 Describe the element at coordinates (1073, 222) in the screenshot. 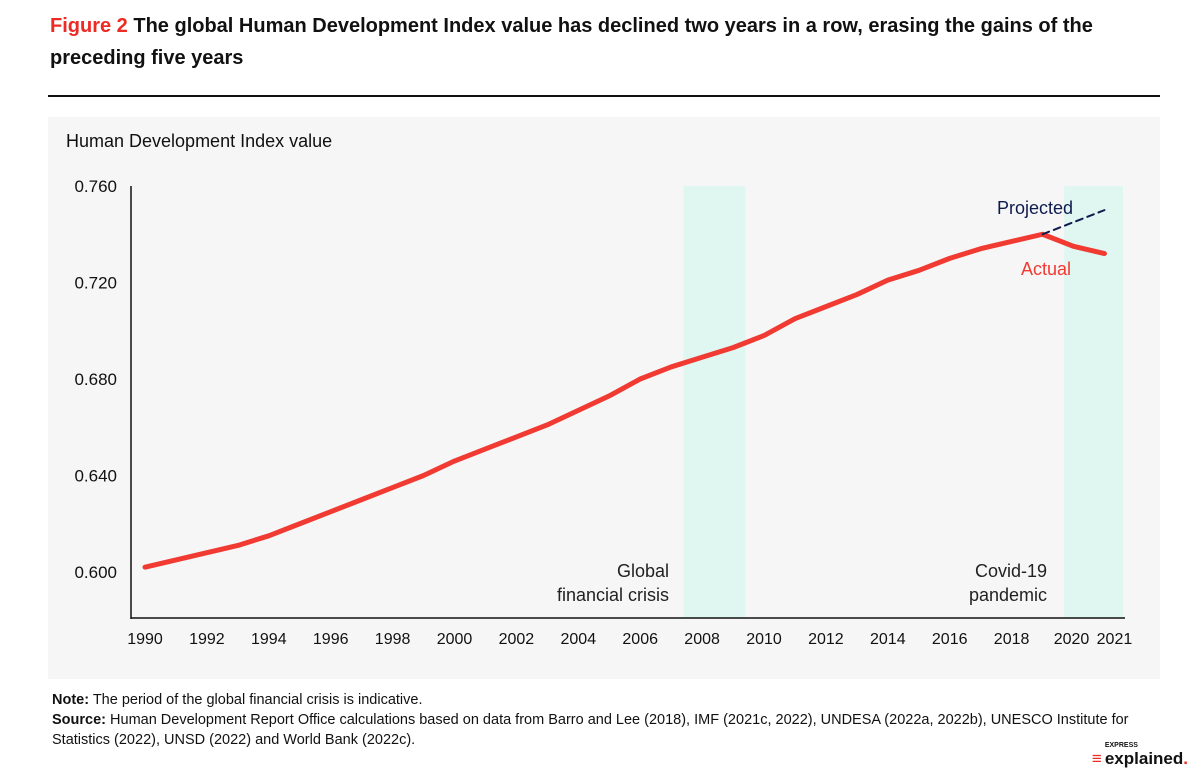

I see `series-line-projected` at that location.